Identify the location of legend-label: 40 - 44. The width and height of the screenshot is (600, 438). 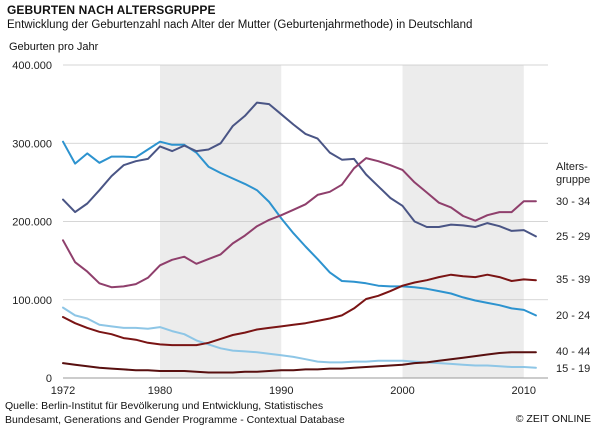
(573, 352).